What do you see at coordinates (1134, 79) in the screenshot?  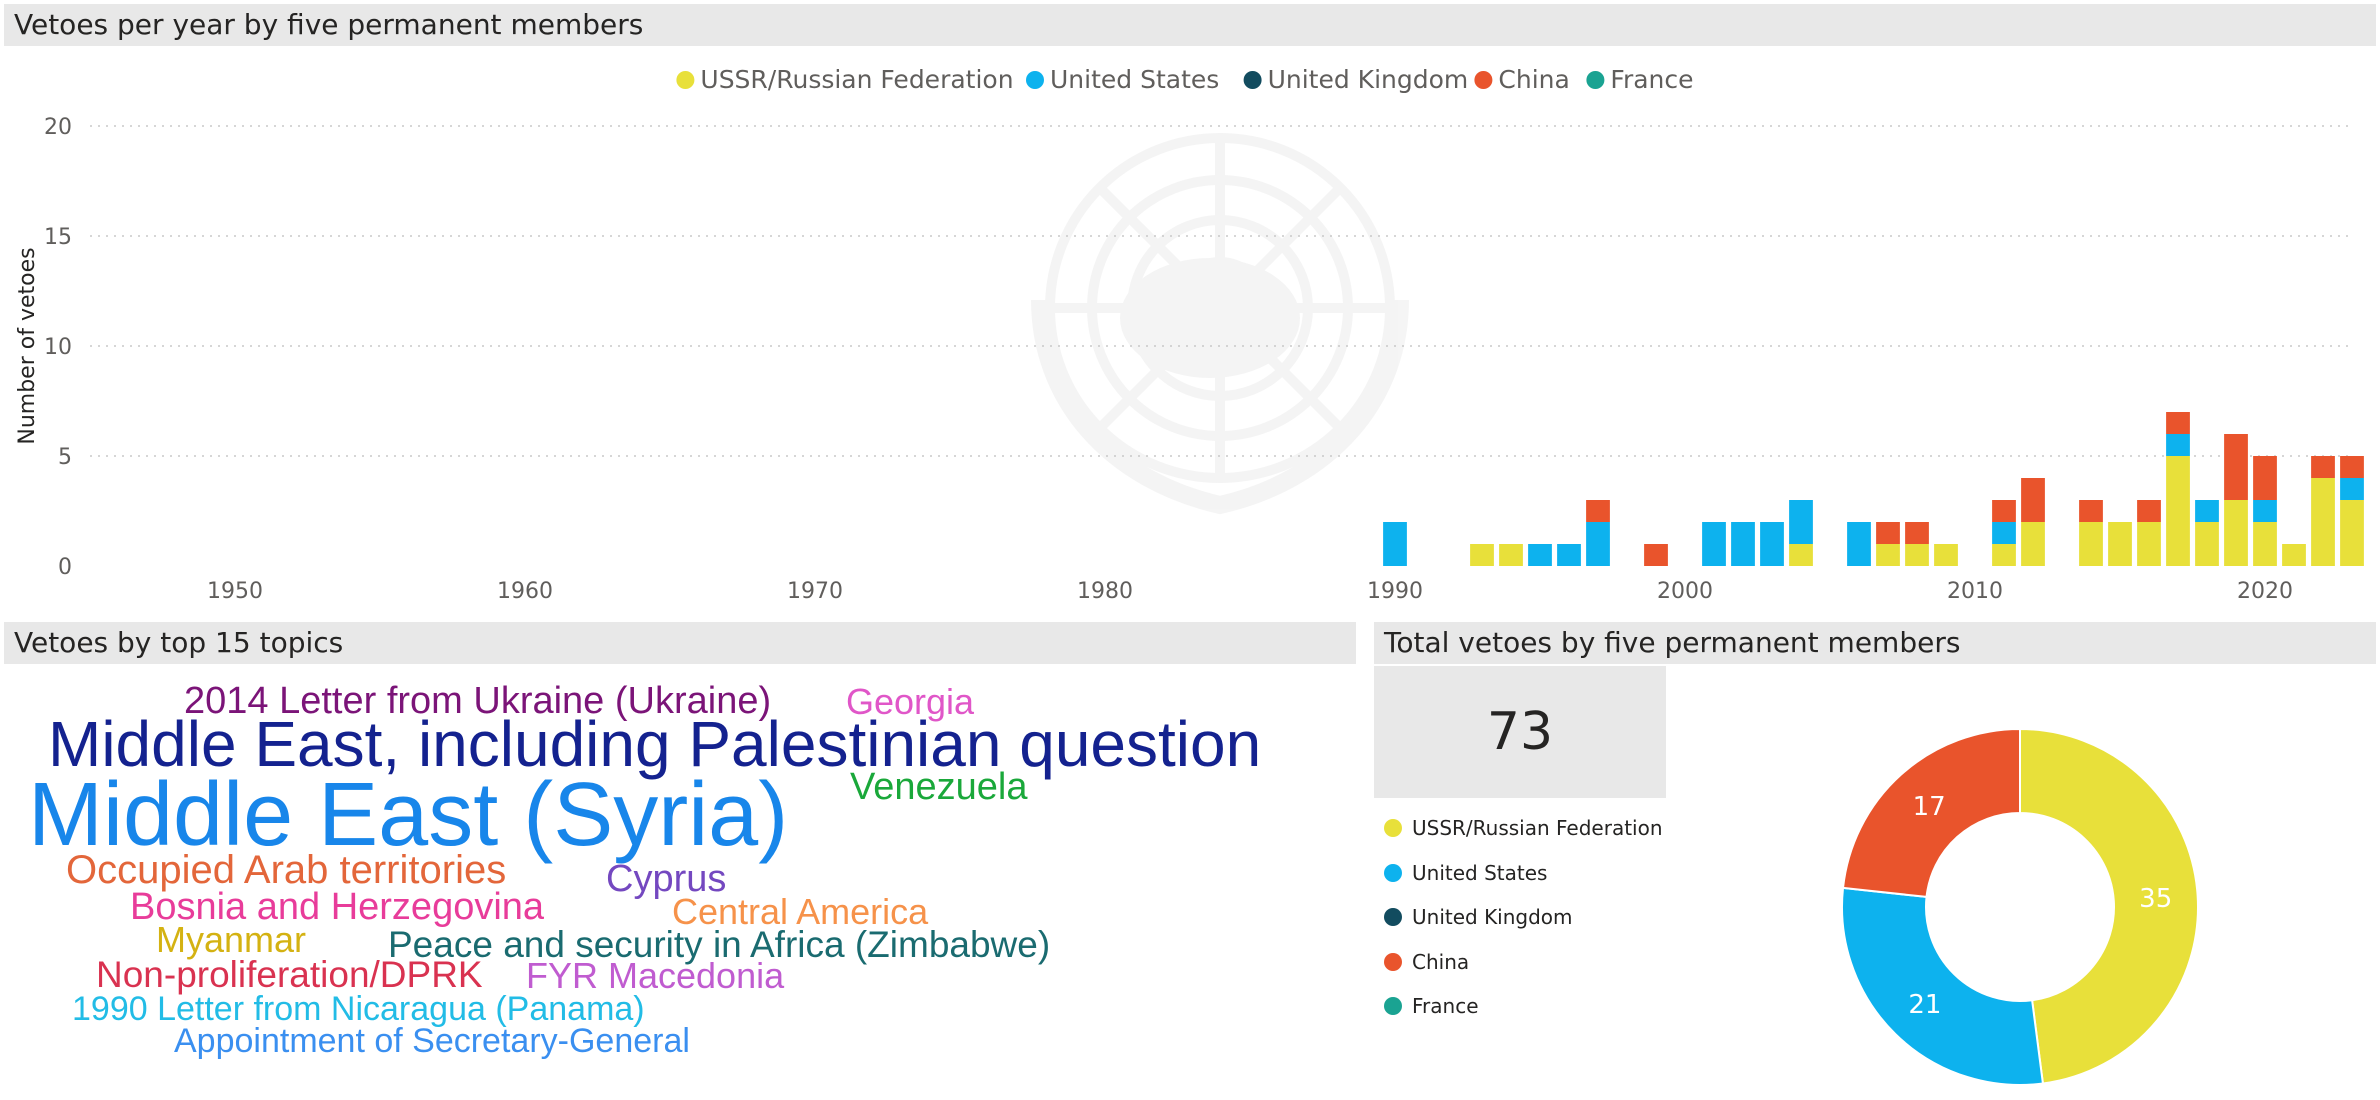 I see `legend-label: United States` at bounding box center [1134, 79].